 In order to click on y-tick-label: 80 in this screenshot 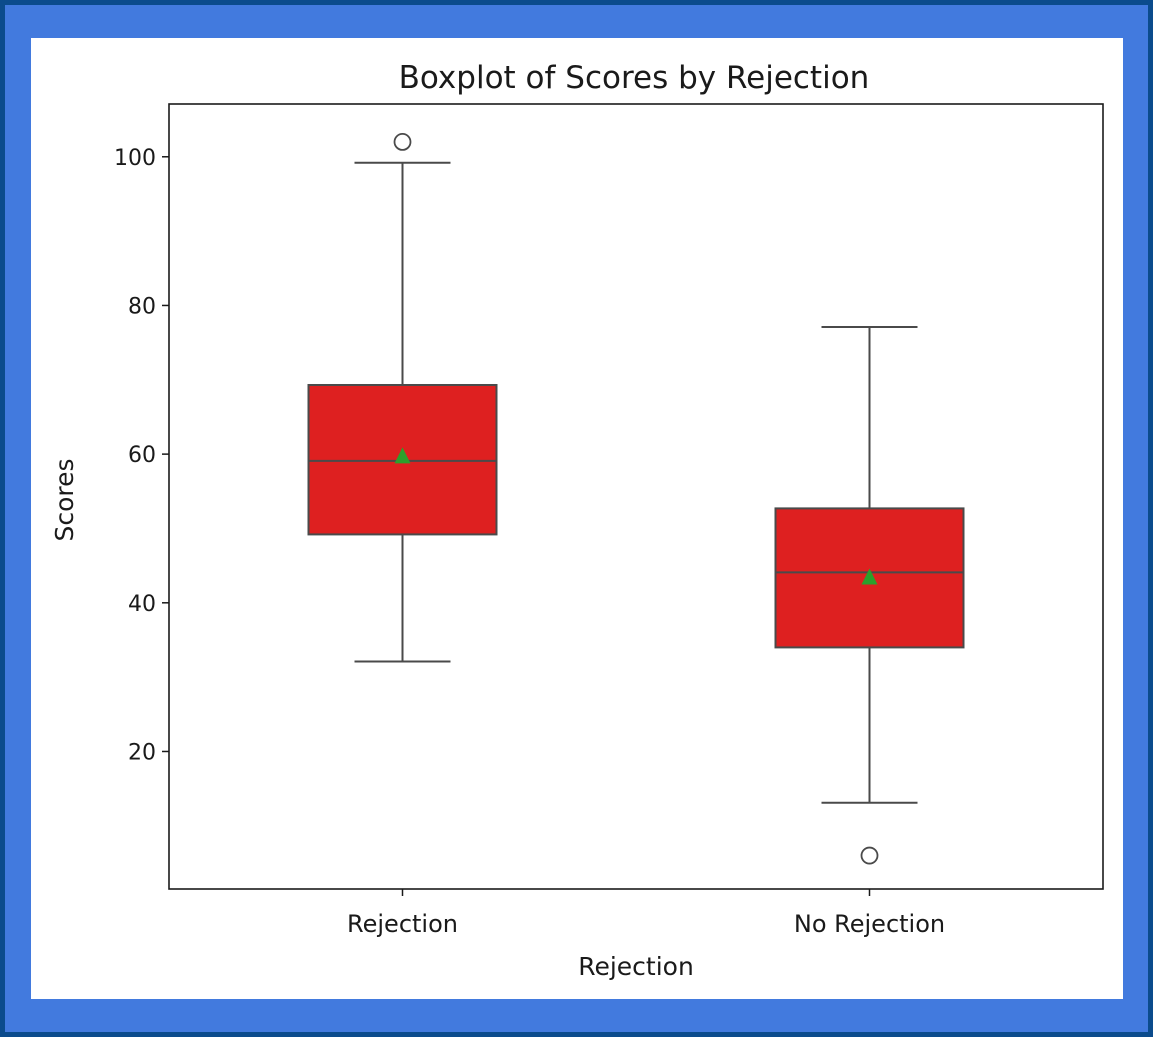, I will do `click(142, 306)`.